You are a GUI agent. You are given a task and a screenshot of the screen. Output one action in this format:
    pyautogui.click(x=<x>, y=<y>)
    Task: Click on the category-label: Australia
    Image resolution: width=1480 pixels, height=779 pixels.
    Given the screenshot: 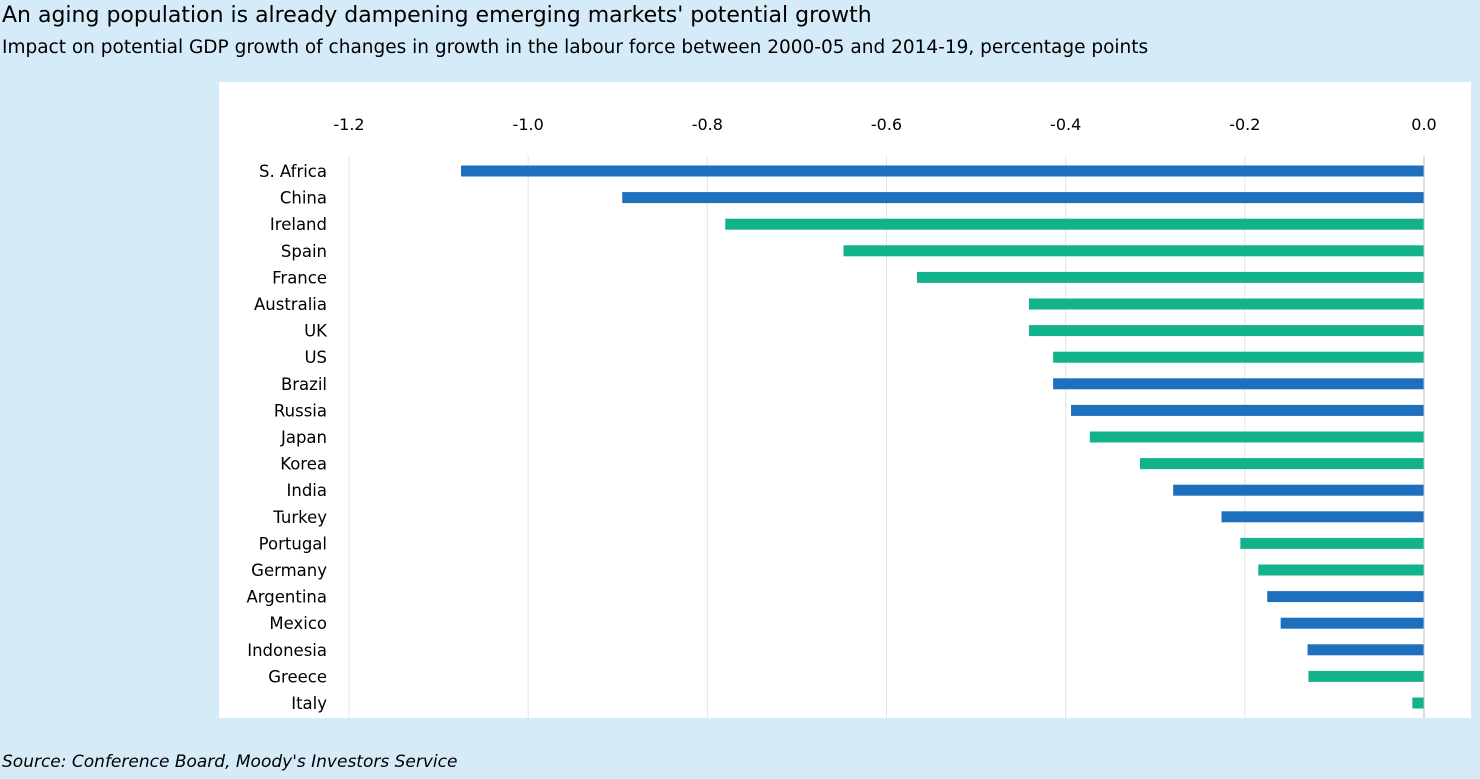 What is the action you would take?
    pyautogui.click(x=290, y=304)
    